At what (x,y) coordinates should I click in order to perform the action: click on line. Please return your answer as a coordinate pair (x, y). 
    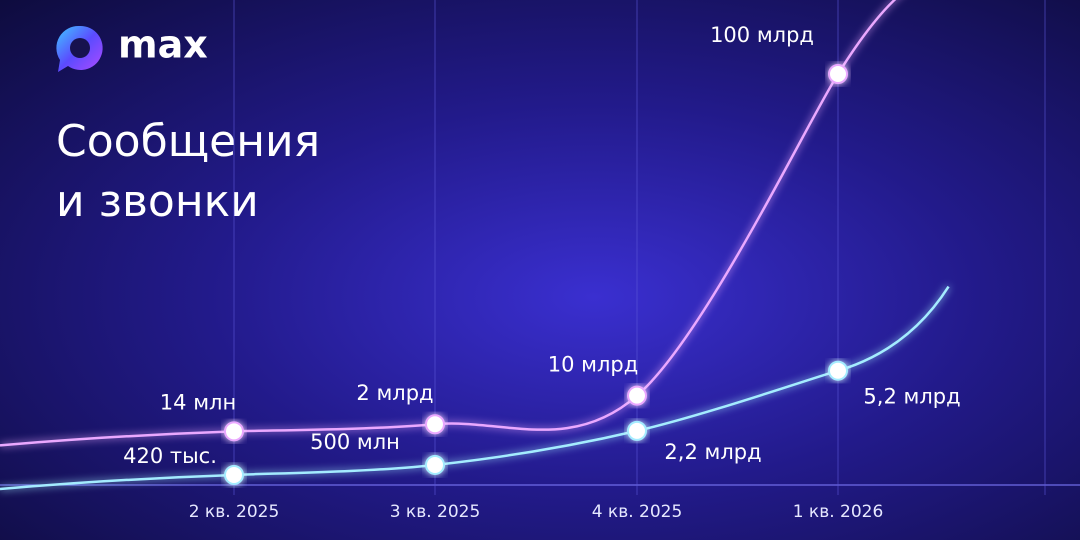
    Looking at the image, I should click on (536, 423).